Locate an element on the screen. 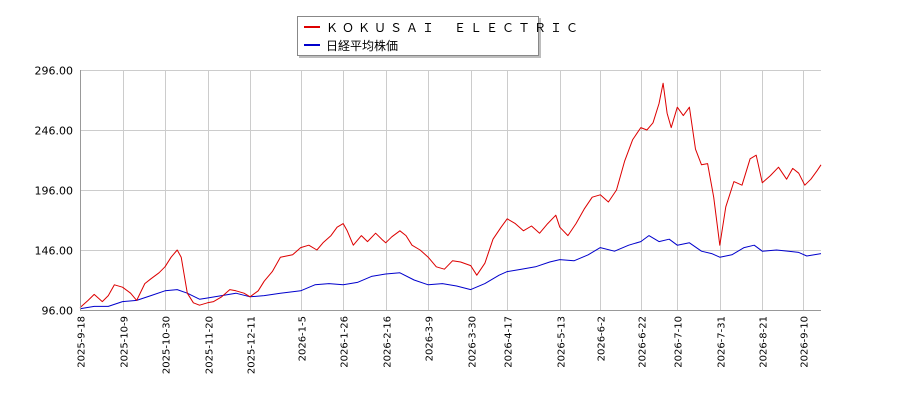 This screenshot has width=900, height=400. x-tick-label: 2026-2-16 is located at coordinates (388, 342).